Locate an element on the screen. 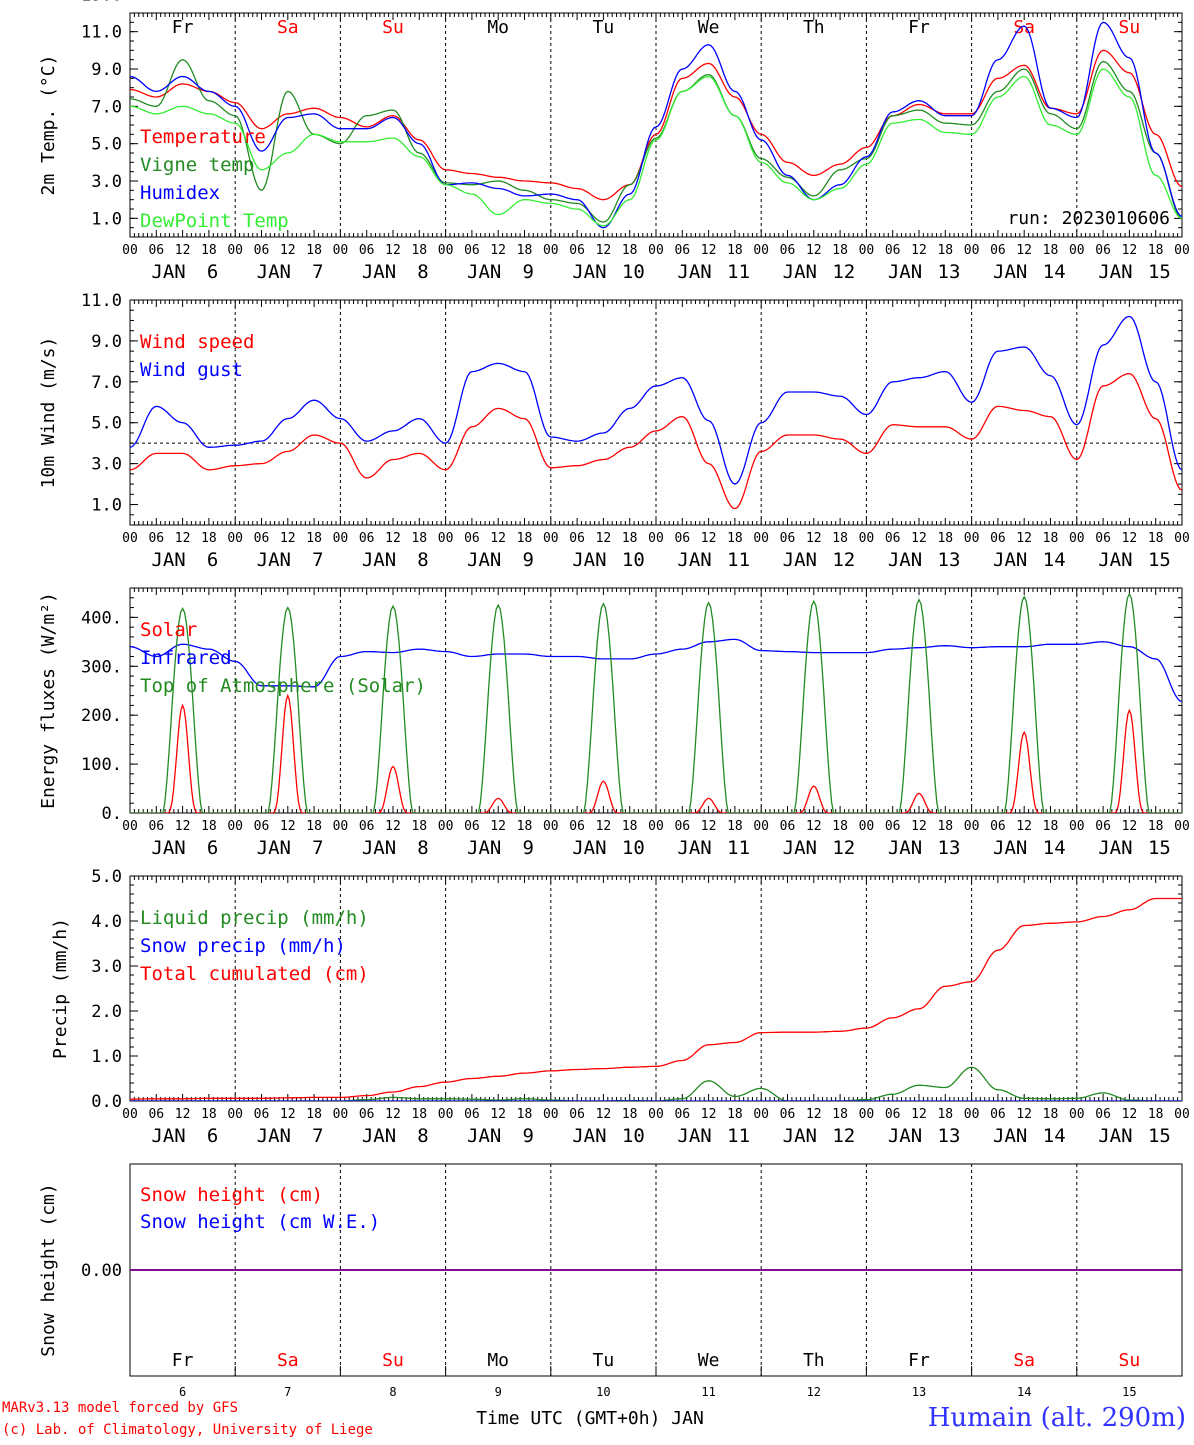 The height and width of the screenshot is (1445, 1194). weekday-label: Su is located at coordinates (393, 27).